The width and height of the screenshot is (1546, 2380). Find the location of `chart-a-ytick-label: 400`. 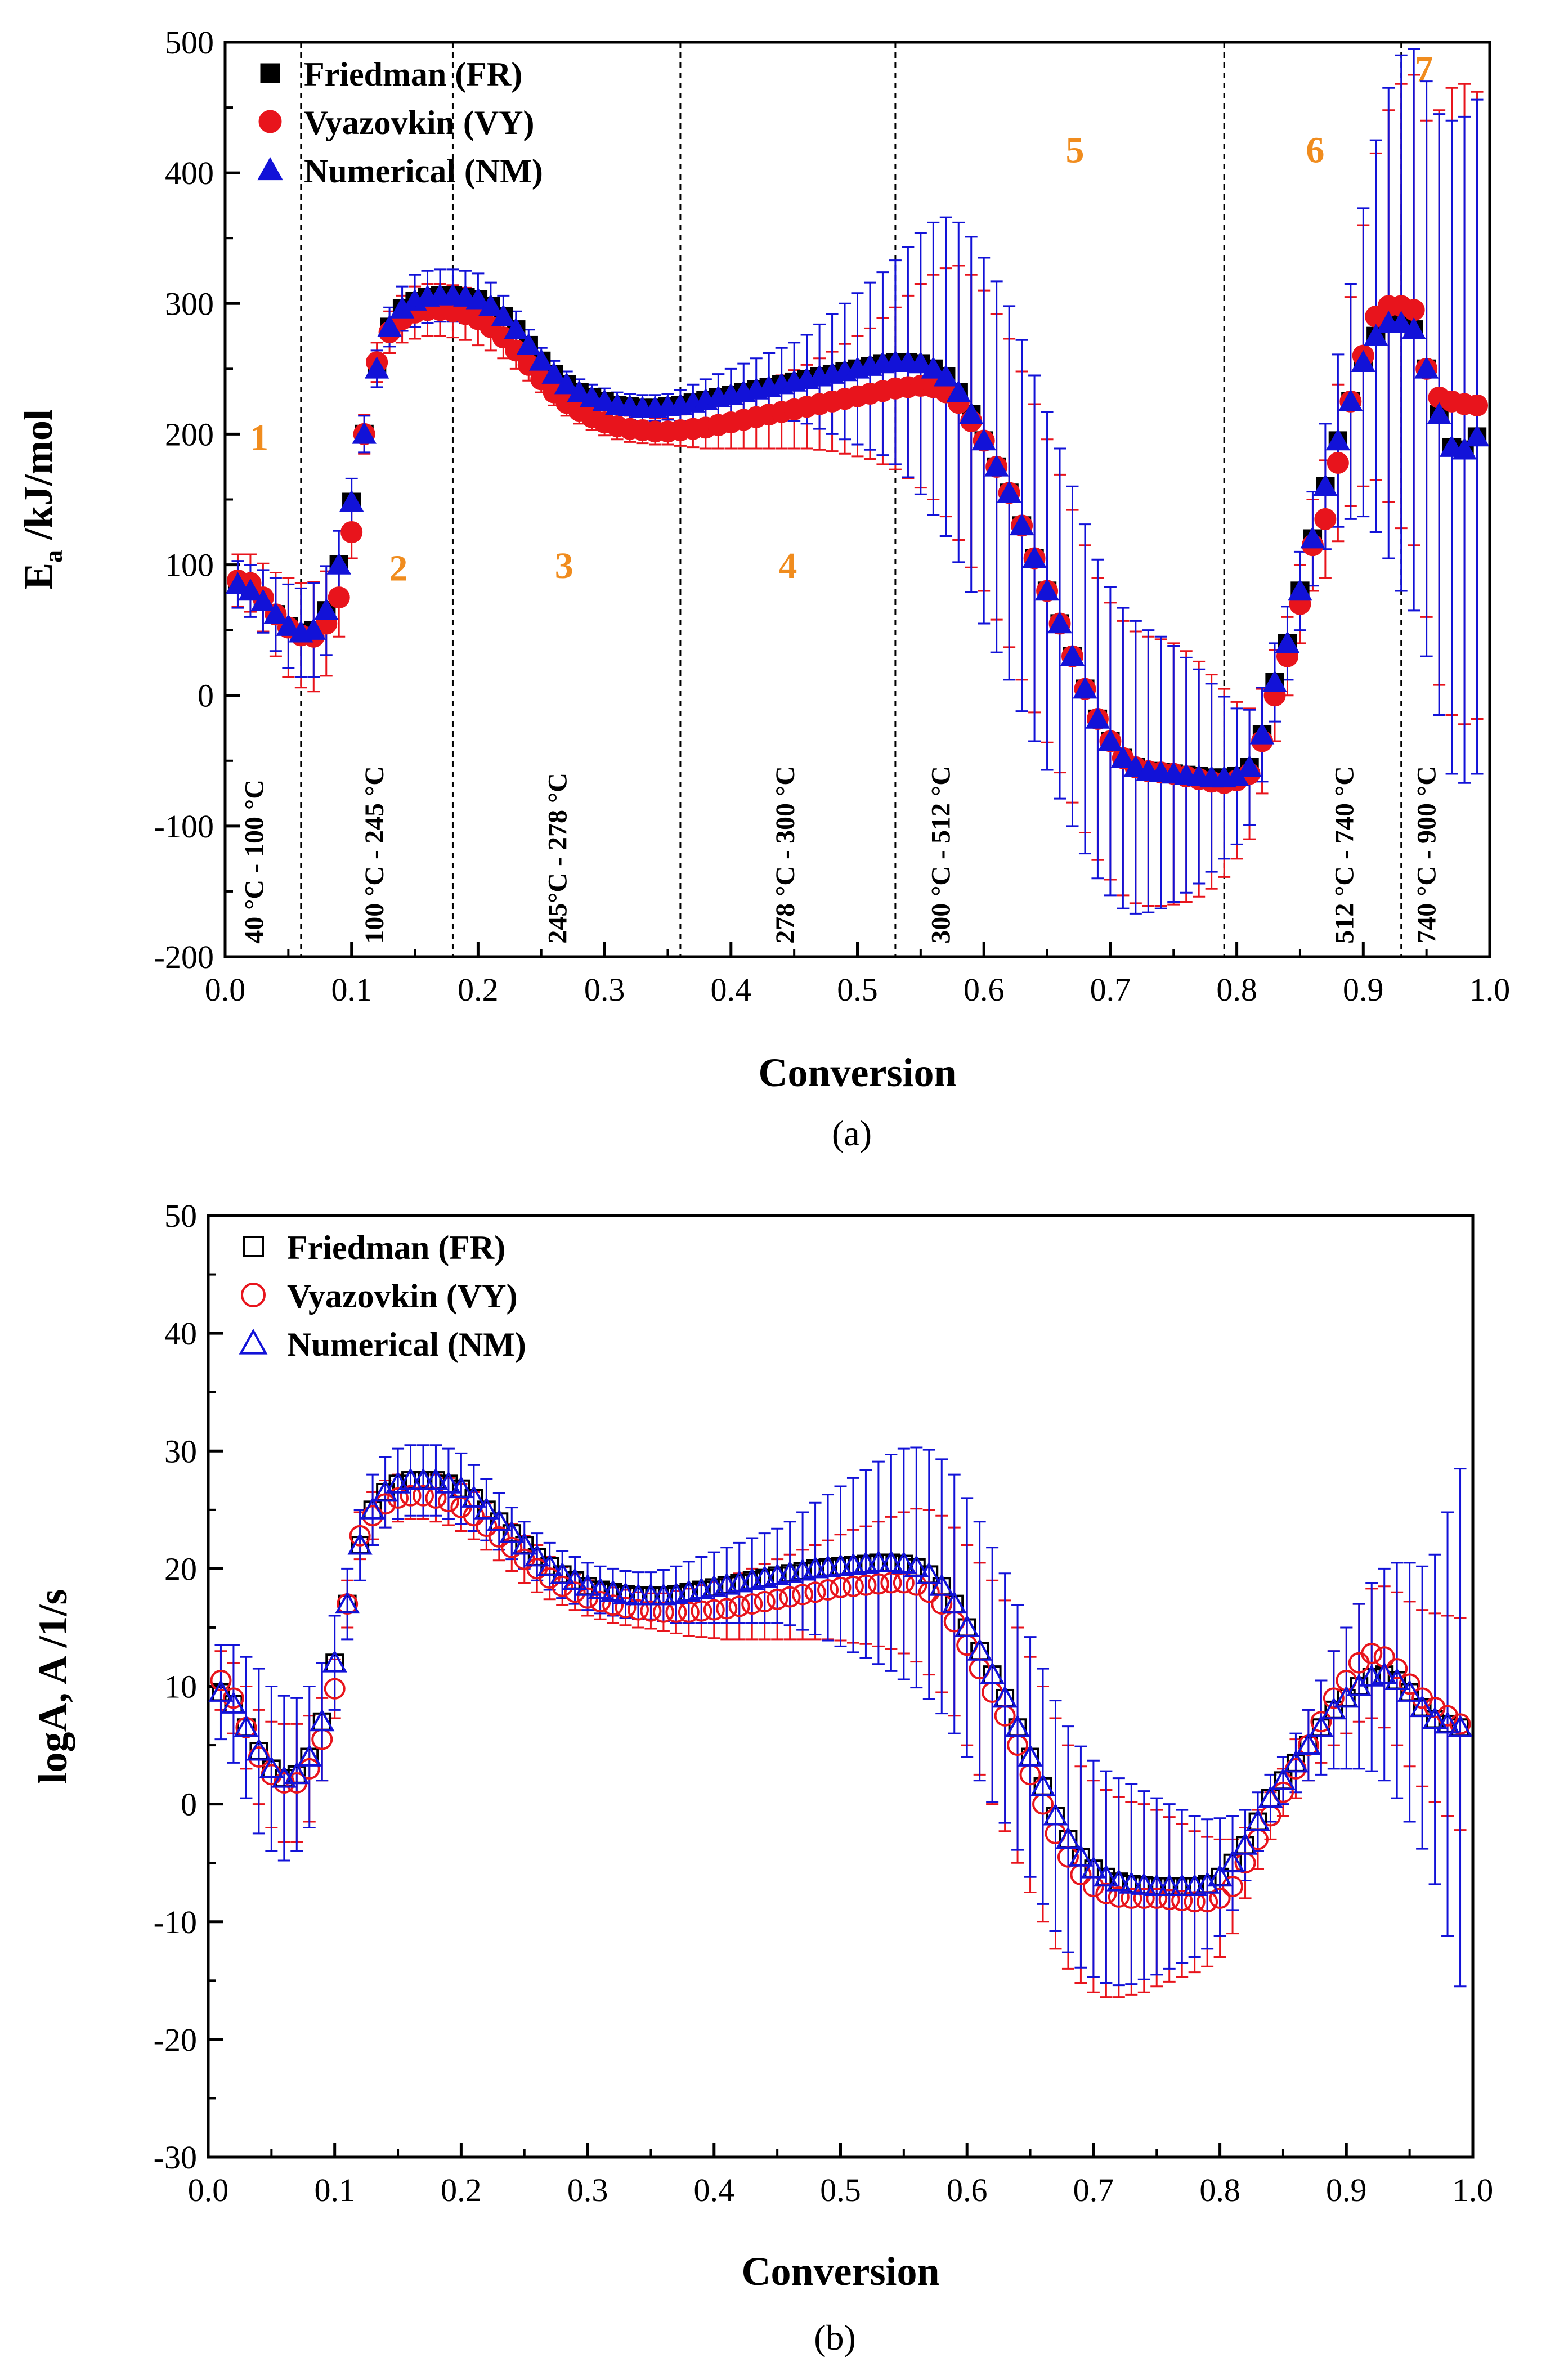

chart-a-ytick-label: 400 is located at coordinates (189, 173).